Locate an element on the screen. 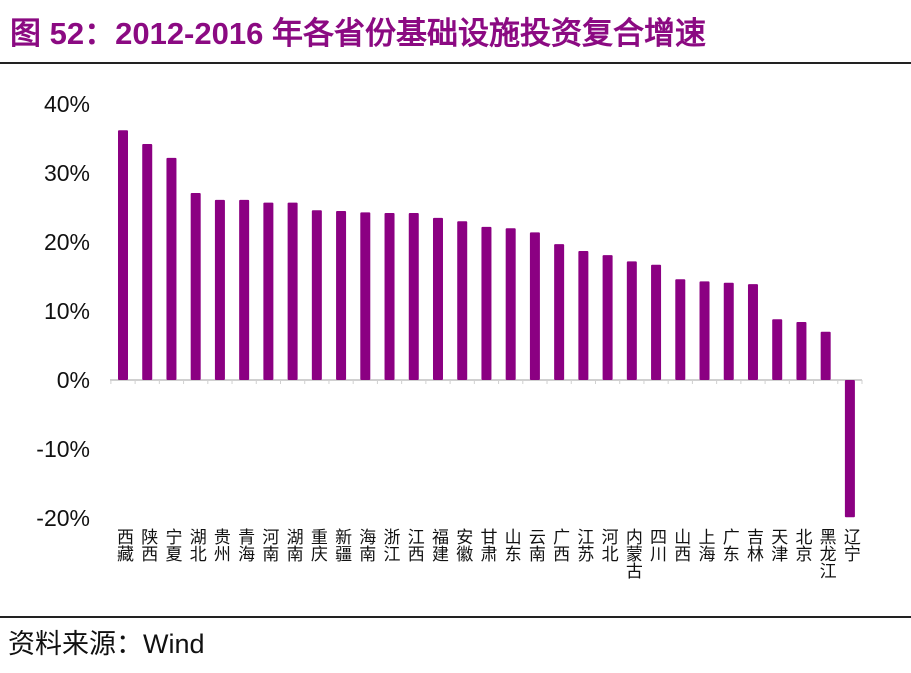  bar-青海 is located at coordinates (244, 289).